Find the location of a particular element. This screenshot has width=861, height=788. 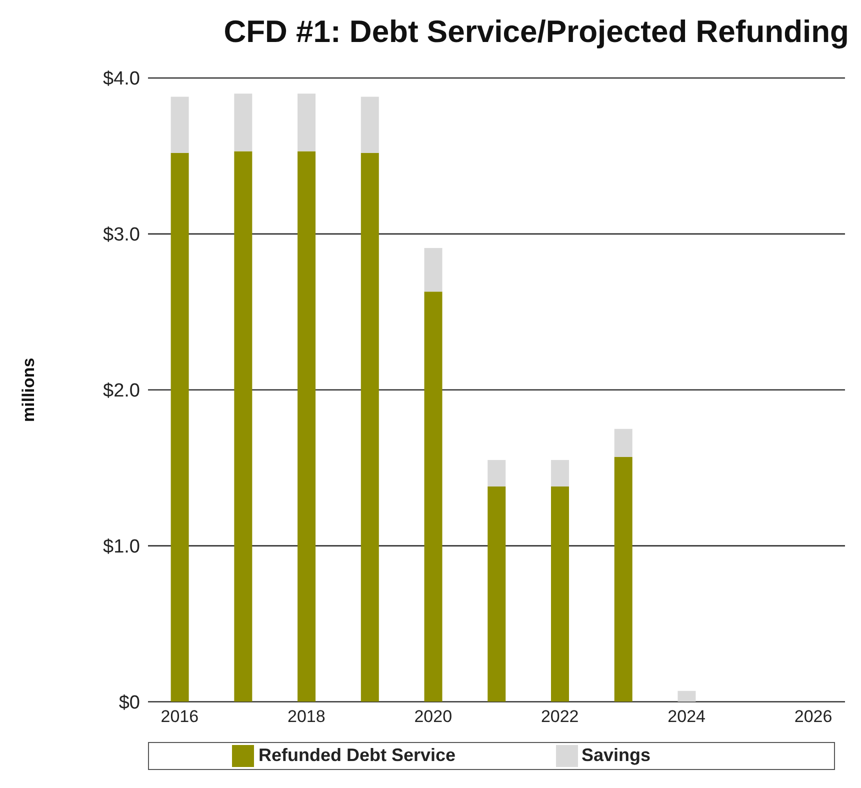

legend-label: Refunded Debt Service is located at coordinates (357, 754).